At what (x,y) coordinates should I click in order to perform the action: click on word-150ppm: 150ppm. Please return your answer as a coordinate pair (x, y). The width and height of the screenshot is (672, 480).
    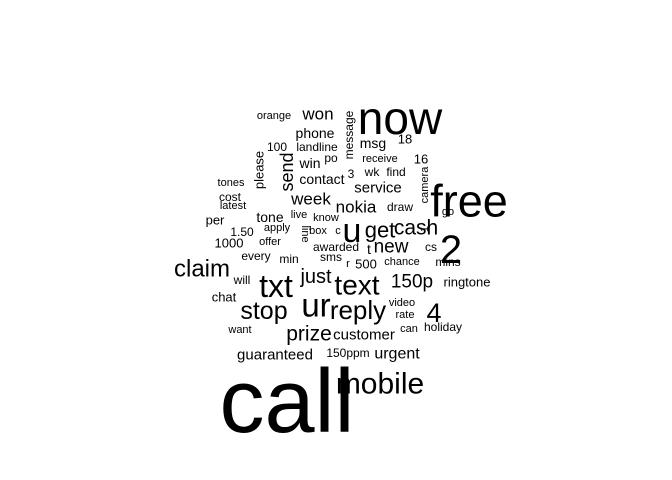
    Looking at the image, I should click on (347, 353).